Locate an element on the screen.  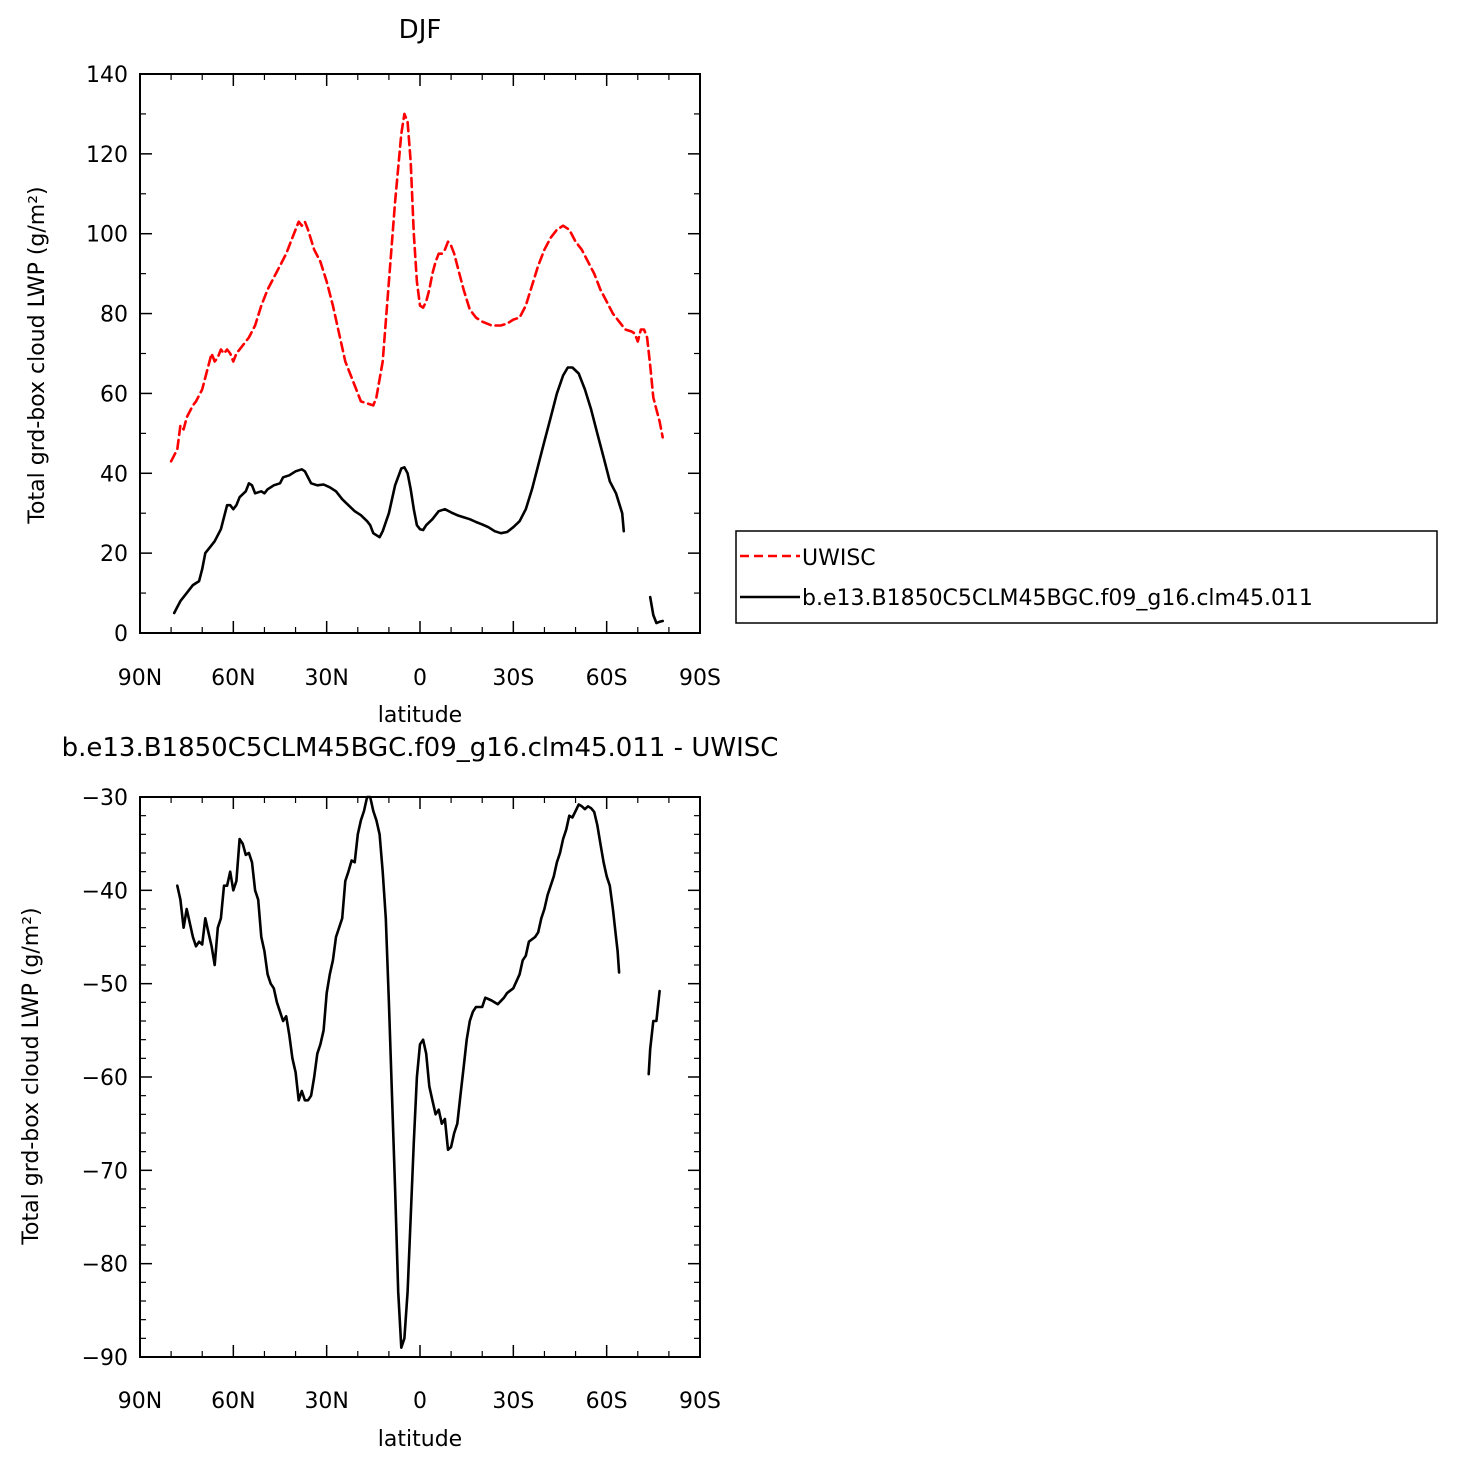
bottom-y-tick-label: −50 is located at coordinates (105, 985).